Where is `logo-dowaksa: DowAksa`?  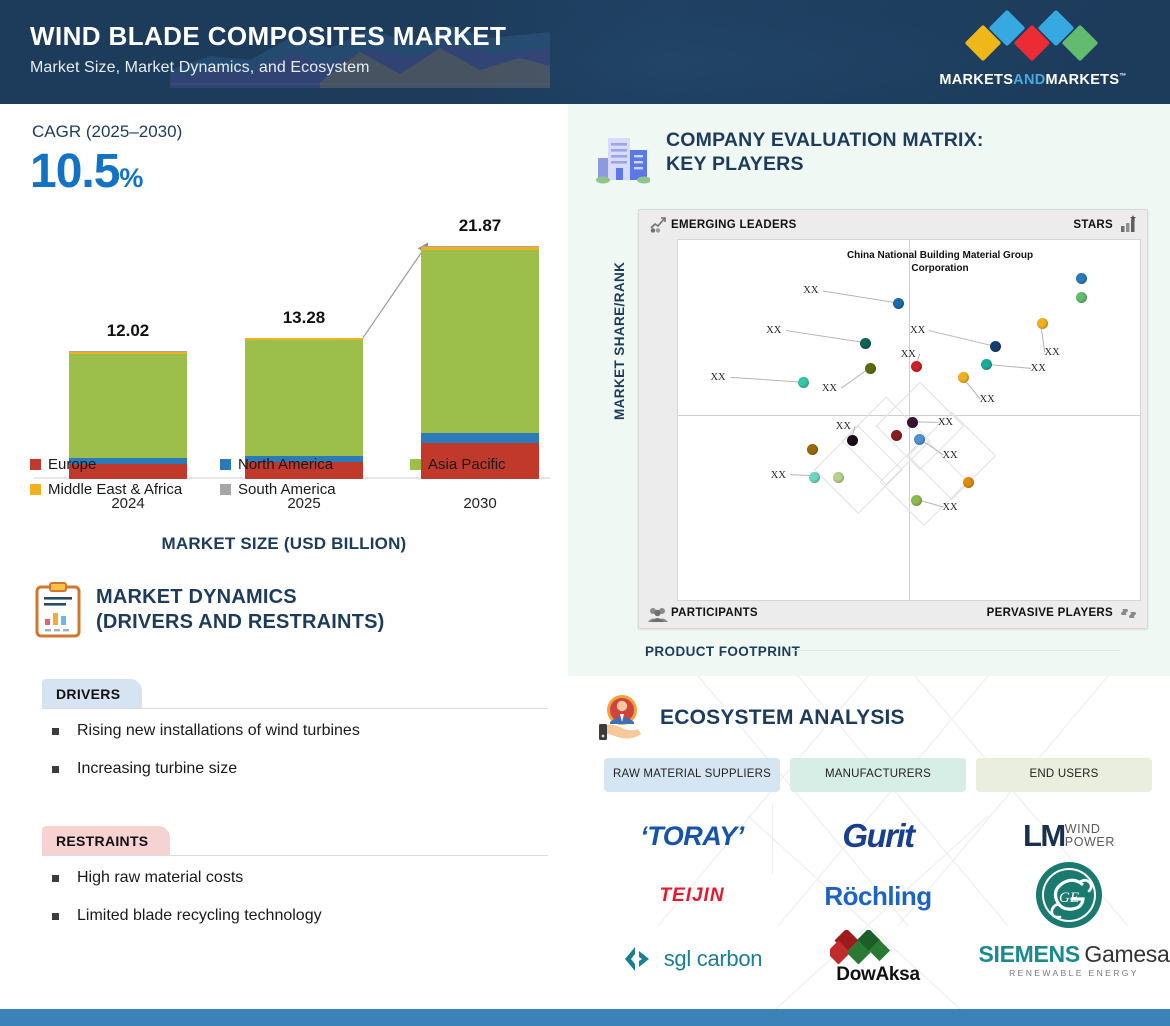 logo-dowaksa: DowAksa is located at coordinates (878, 958).